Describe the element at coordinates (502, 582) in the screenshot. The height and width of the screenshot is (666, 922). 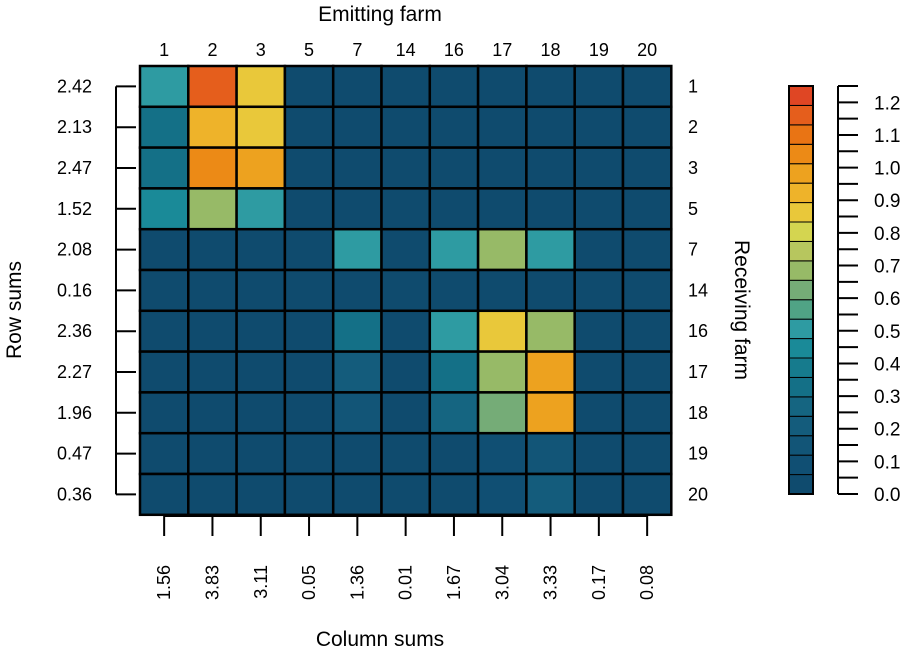
I see `column-sum-label: 3.04` at that location.